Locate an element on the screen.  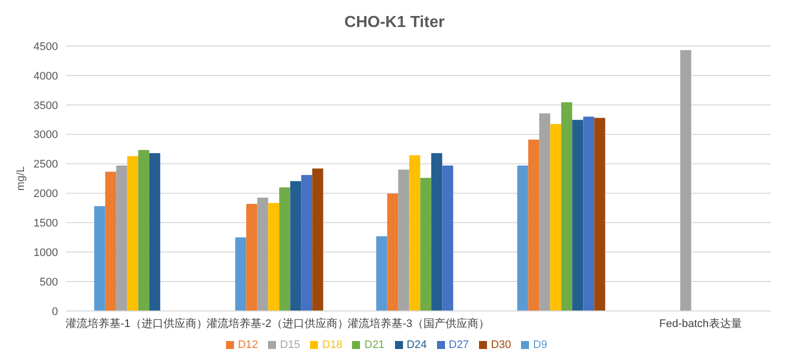
y-tick-label: 0 is located at coordinates (55, 312).